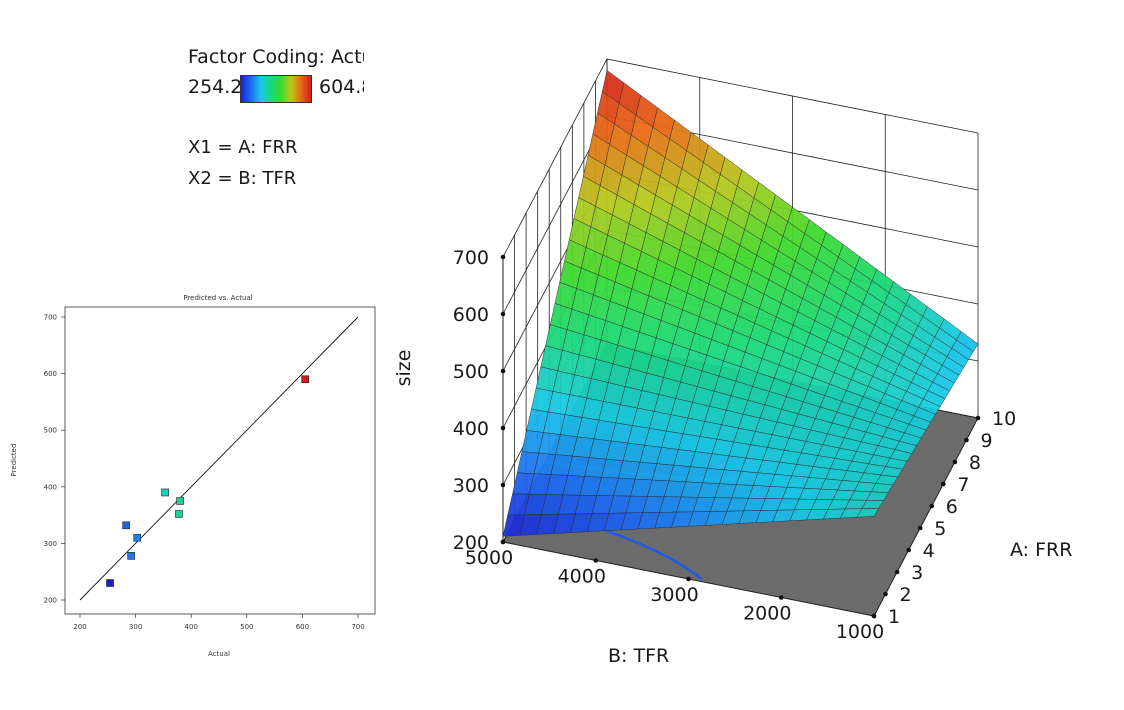  What do you see at coordinates (986, 441) in the screenshot?
I see `surface-frr-tick-label: 9` at bounding box center [986, 441].